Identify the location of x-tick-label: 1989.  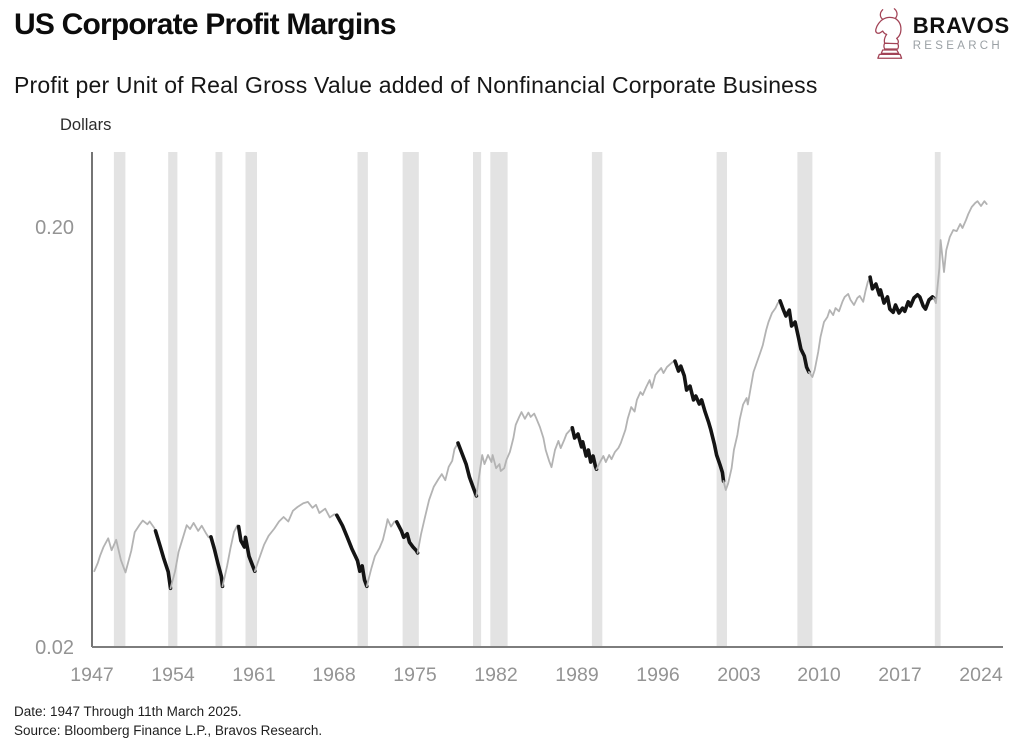
(576, 675).